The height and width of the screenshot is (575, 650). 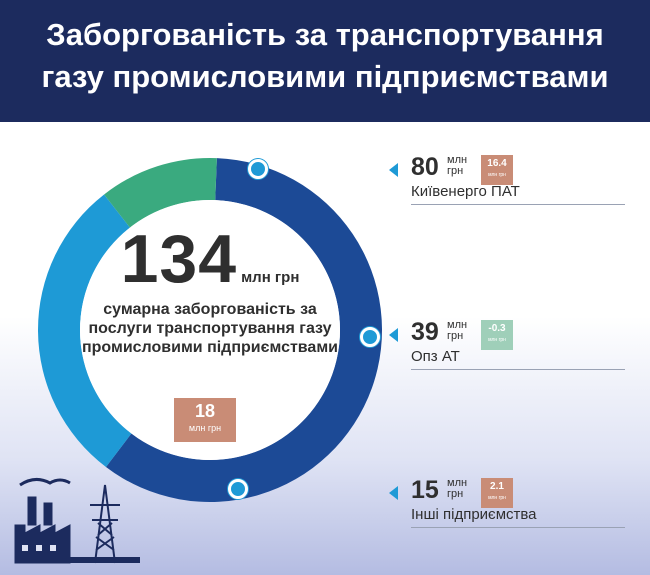 I want to click on legend-item-opz: 39 млн грн -0.3 млн грн Опз АТ, so click(x=505, y=344).